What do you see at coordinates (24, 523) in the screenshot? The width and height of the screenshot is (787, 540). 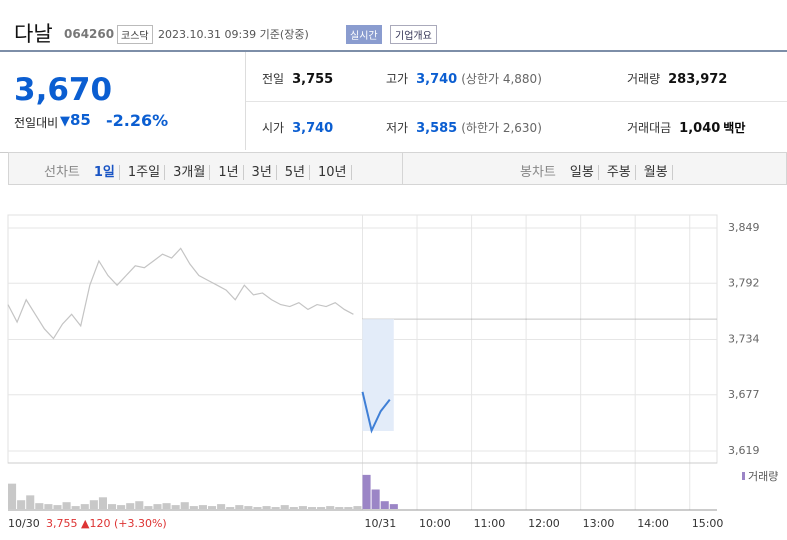 I see `x-tick-label: 10/30` at bounding box center [24, 523].